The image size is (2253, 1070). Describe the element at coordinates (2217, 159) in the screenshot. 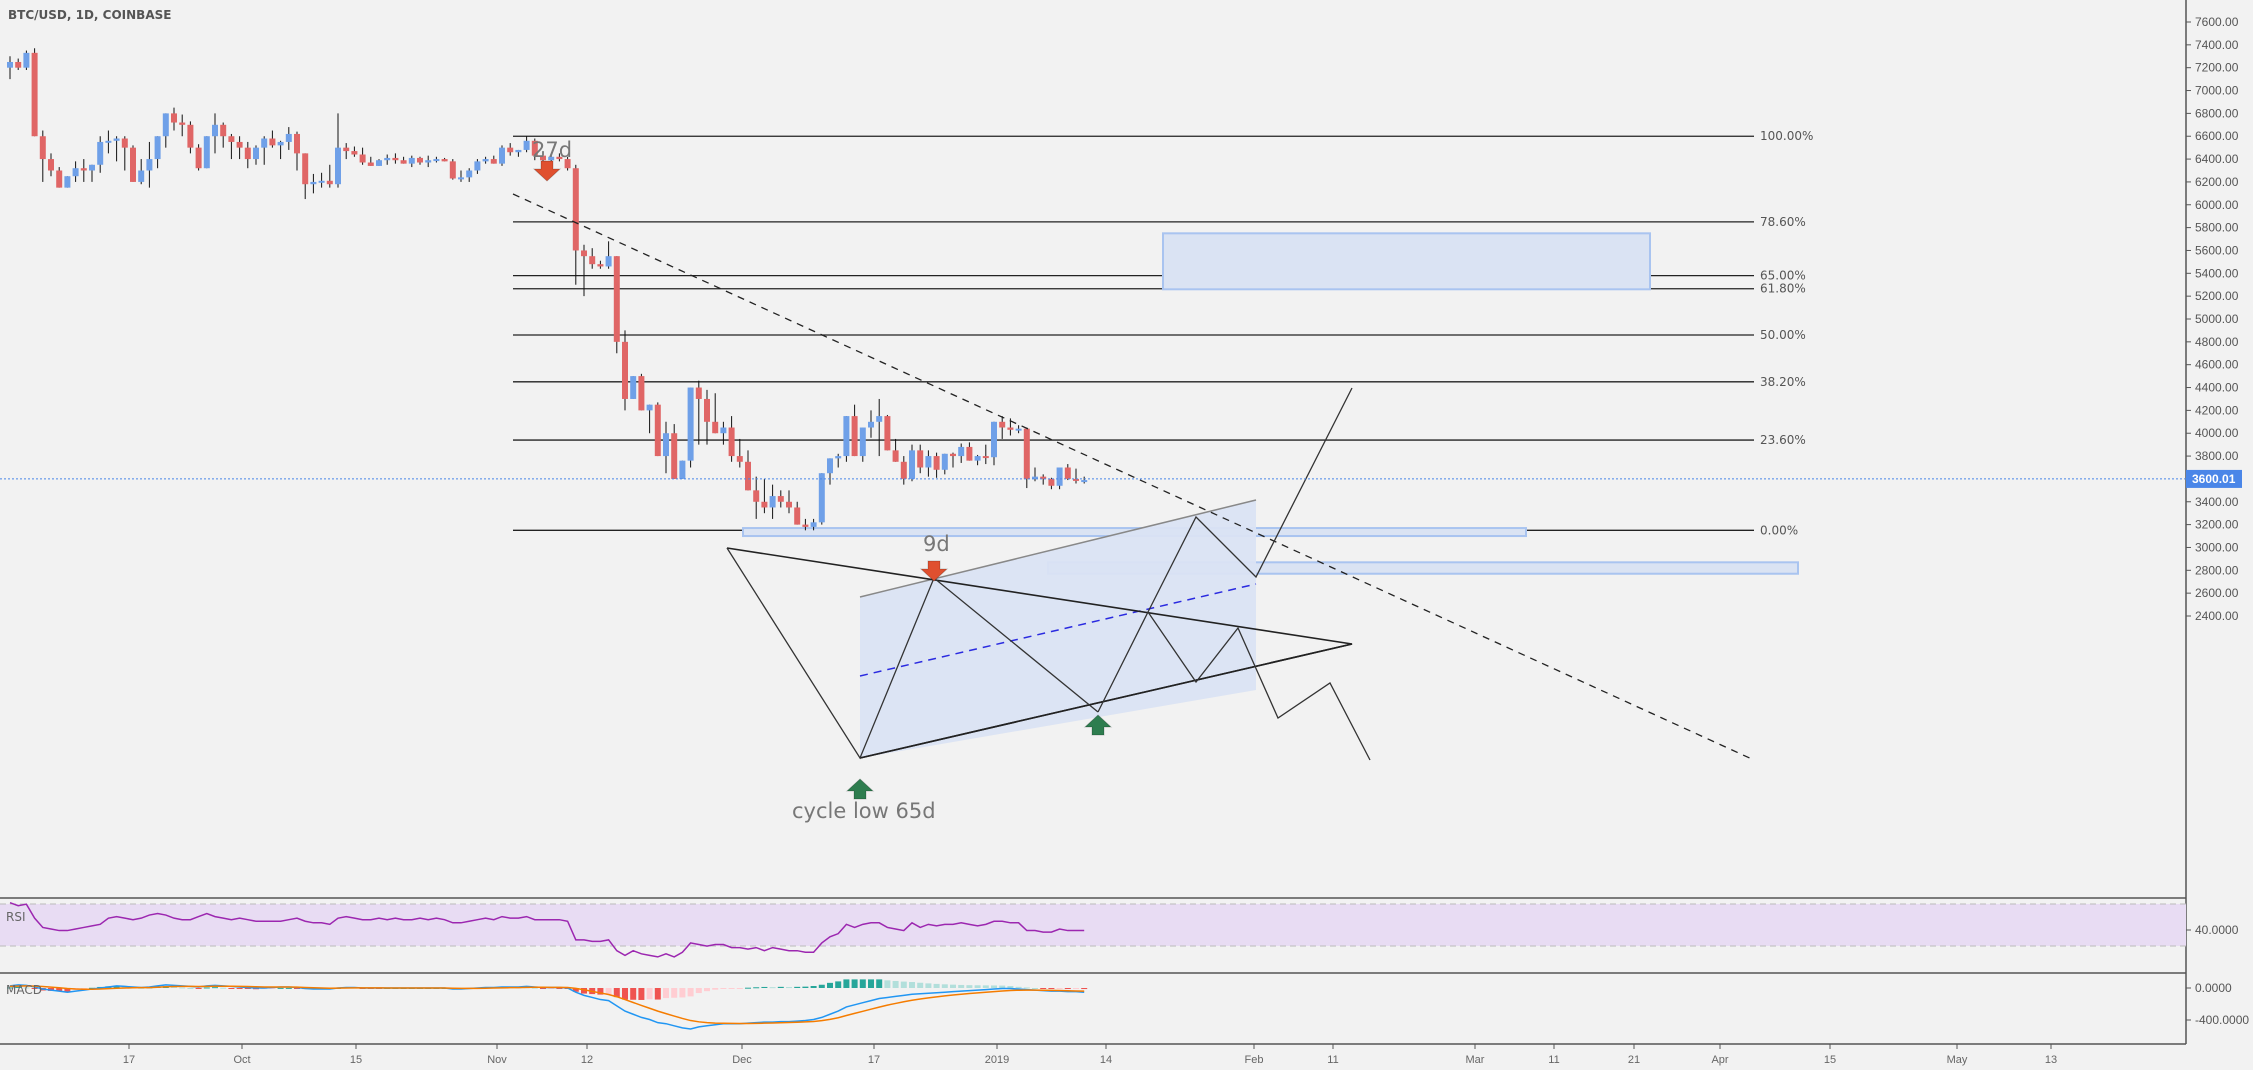

I see `price-tick-label: 6400.00` at that location.